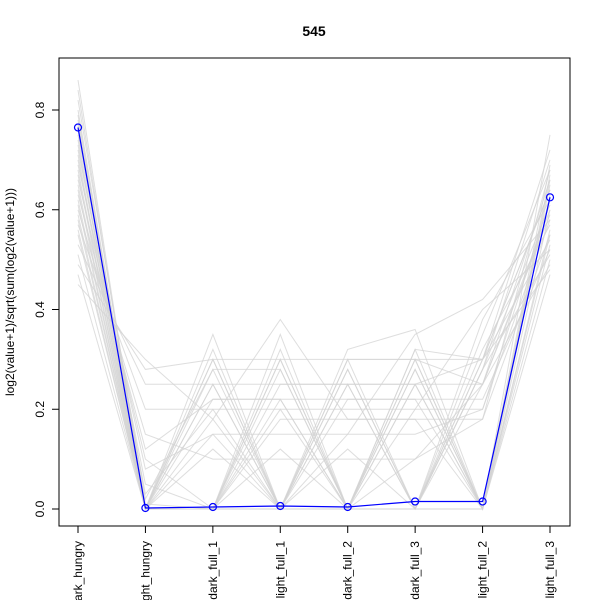 This screenshot has height=600, width=600. I want to click on x-tick-label: dark_full_3, so click(415, 570).